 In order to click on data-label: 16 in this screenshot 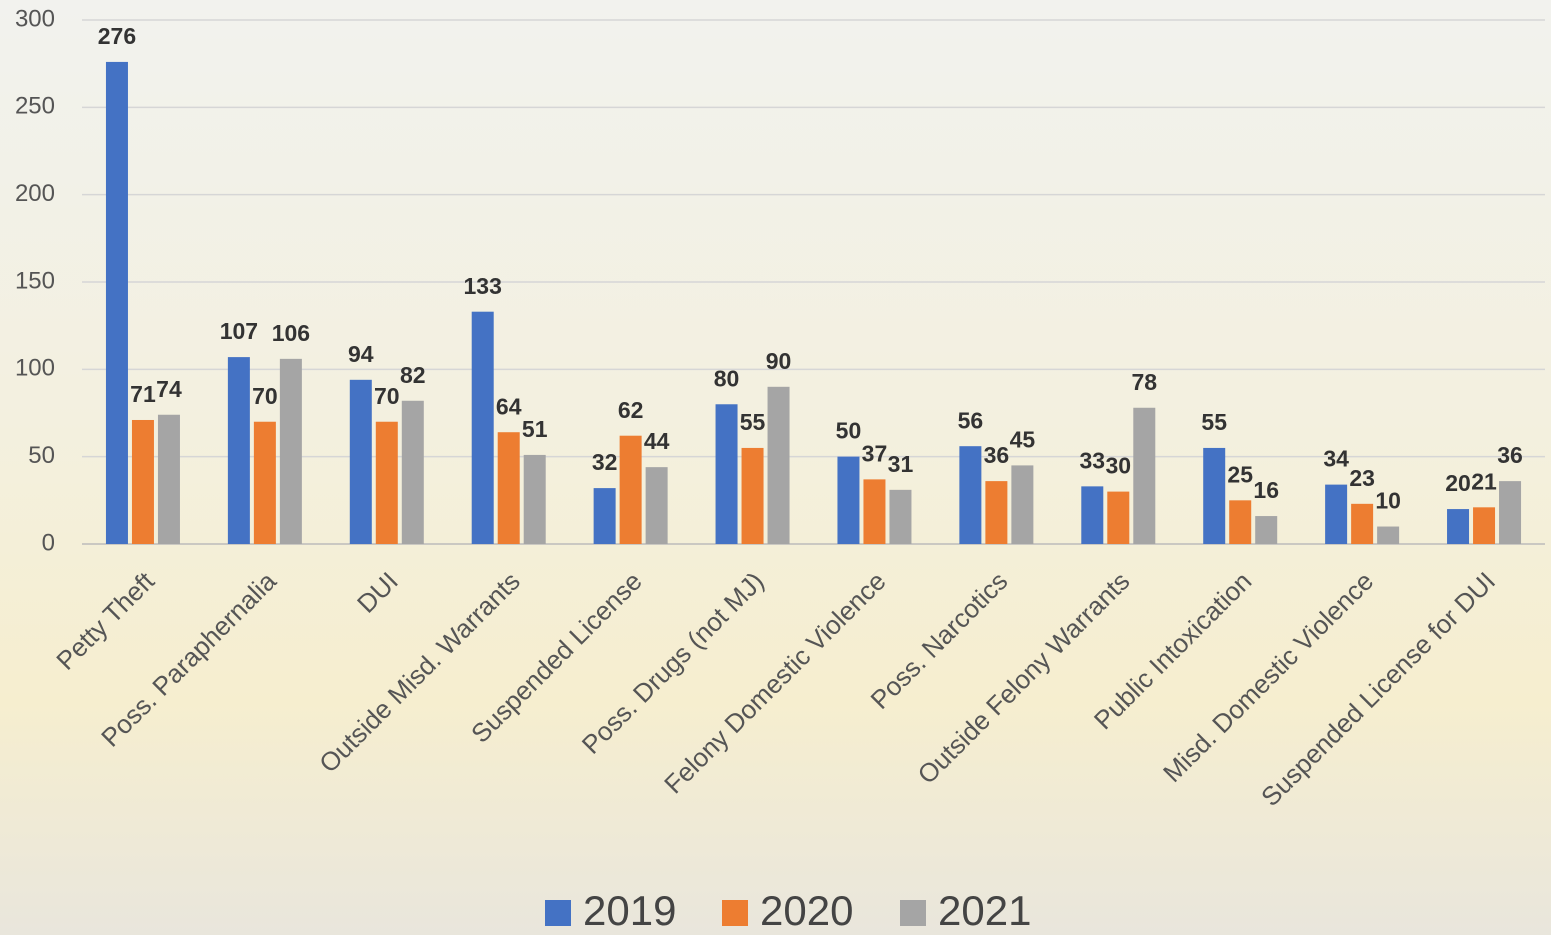, I will do `click(1266, 490)`.